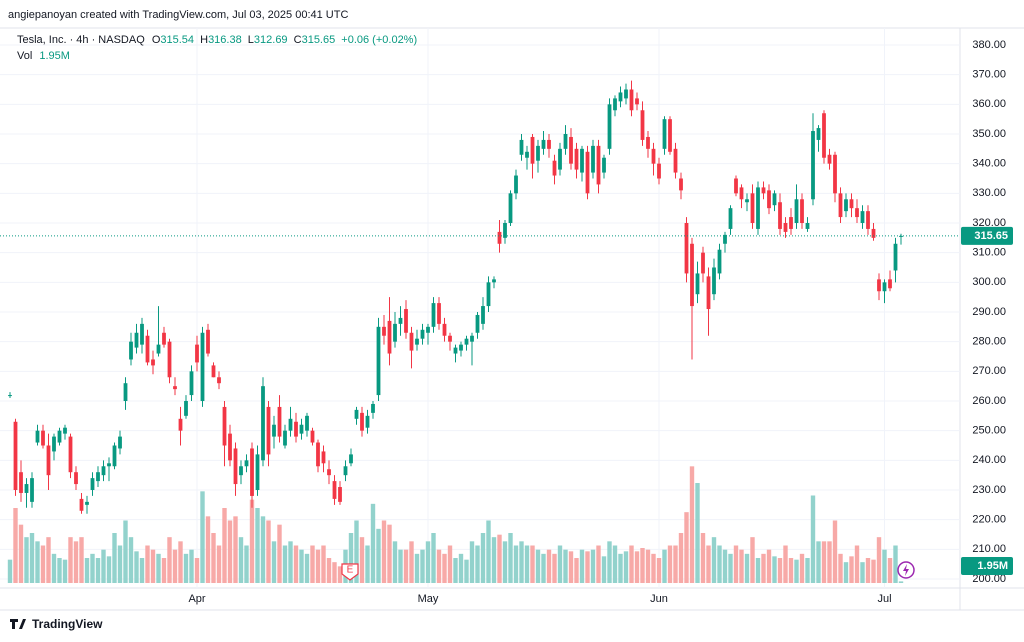  Describe the element at coordinates (196, 599) in the screenshot. I see `x-tick-label: Apr` at that location.